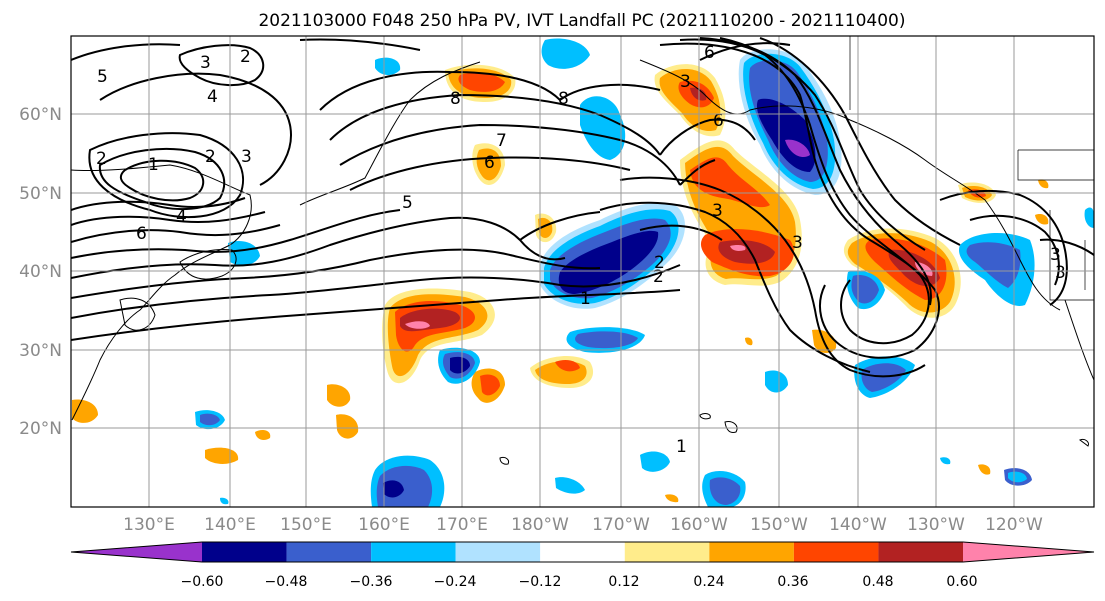 This screenshot has height=601, width=1105. What do you see at coordinates (501, 141) in the screenshot?
I see `contour-label: 7` at bounding box center [501, 141].